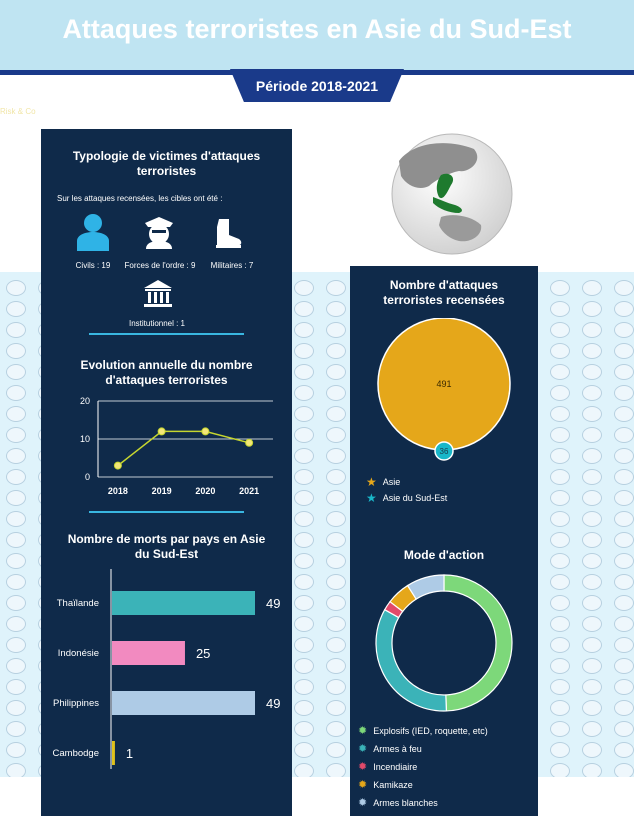  Describe the element at coordinates (363, 803) in the screenshot. I see `gear-icon: ✹` at that location.